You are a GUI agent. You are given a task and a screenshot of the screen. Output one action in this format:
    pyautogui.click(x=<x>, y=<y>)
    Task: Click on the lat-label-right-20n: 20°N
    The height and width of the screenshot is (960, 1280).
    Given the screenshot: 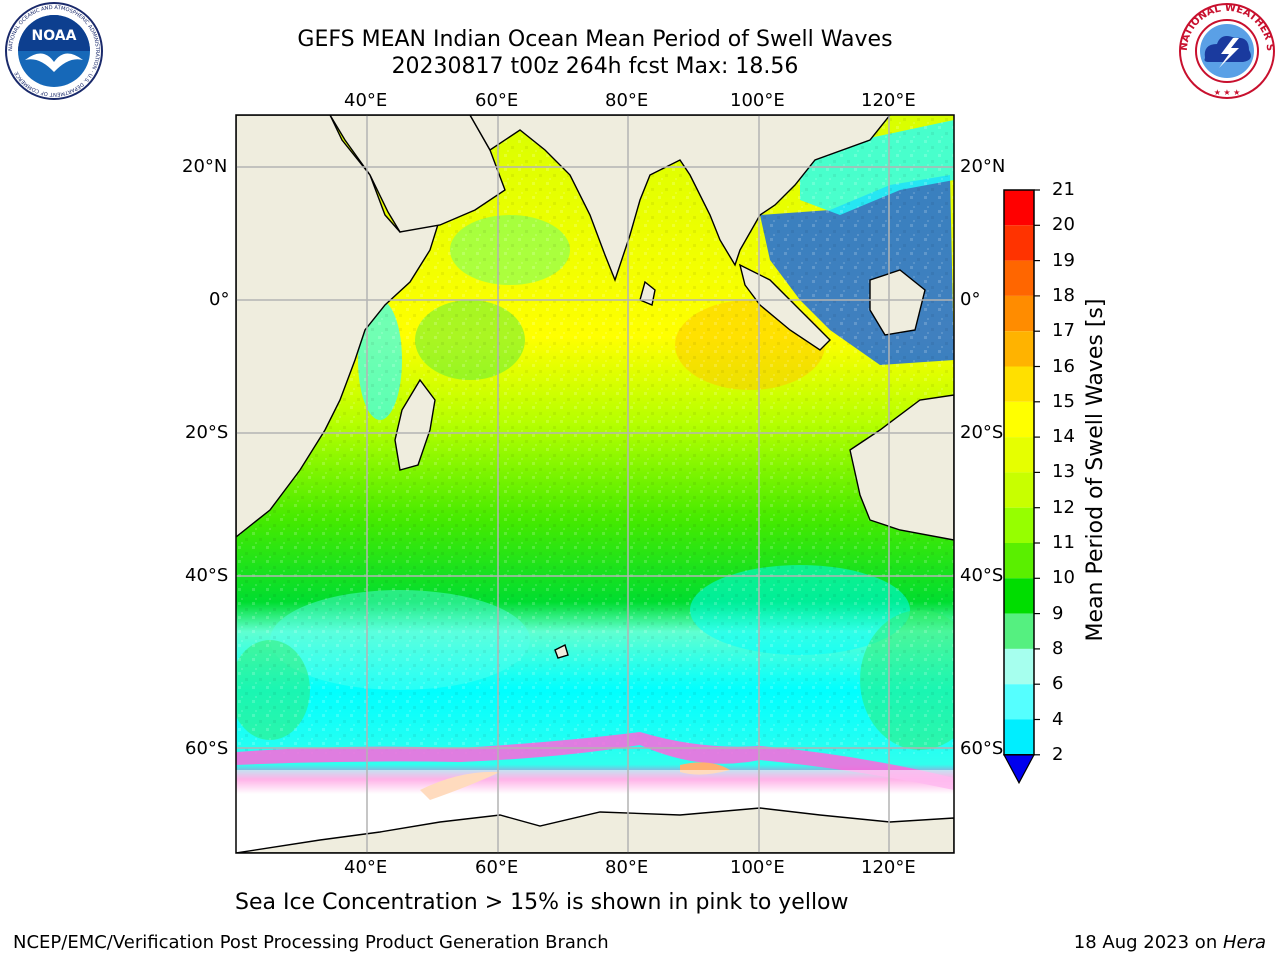 What is the action you would take?
    pyautogui.click(x=983, y=166)
    